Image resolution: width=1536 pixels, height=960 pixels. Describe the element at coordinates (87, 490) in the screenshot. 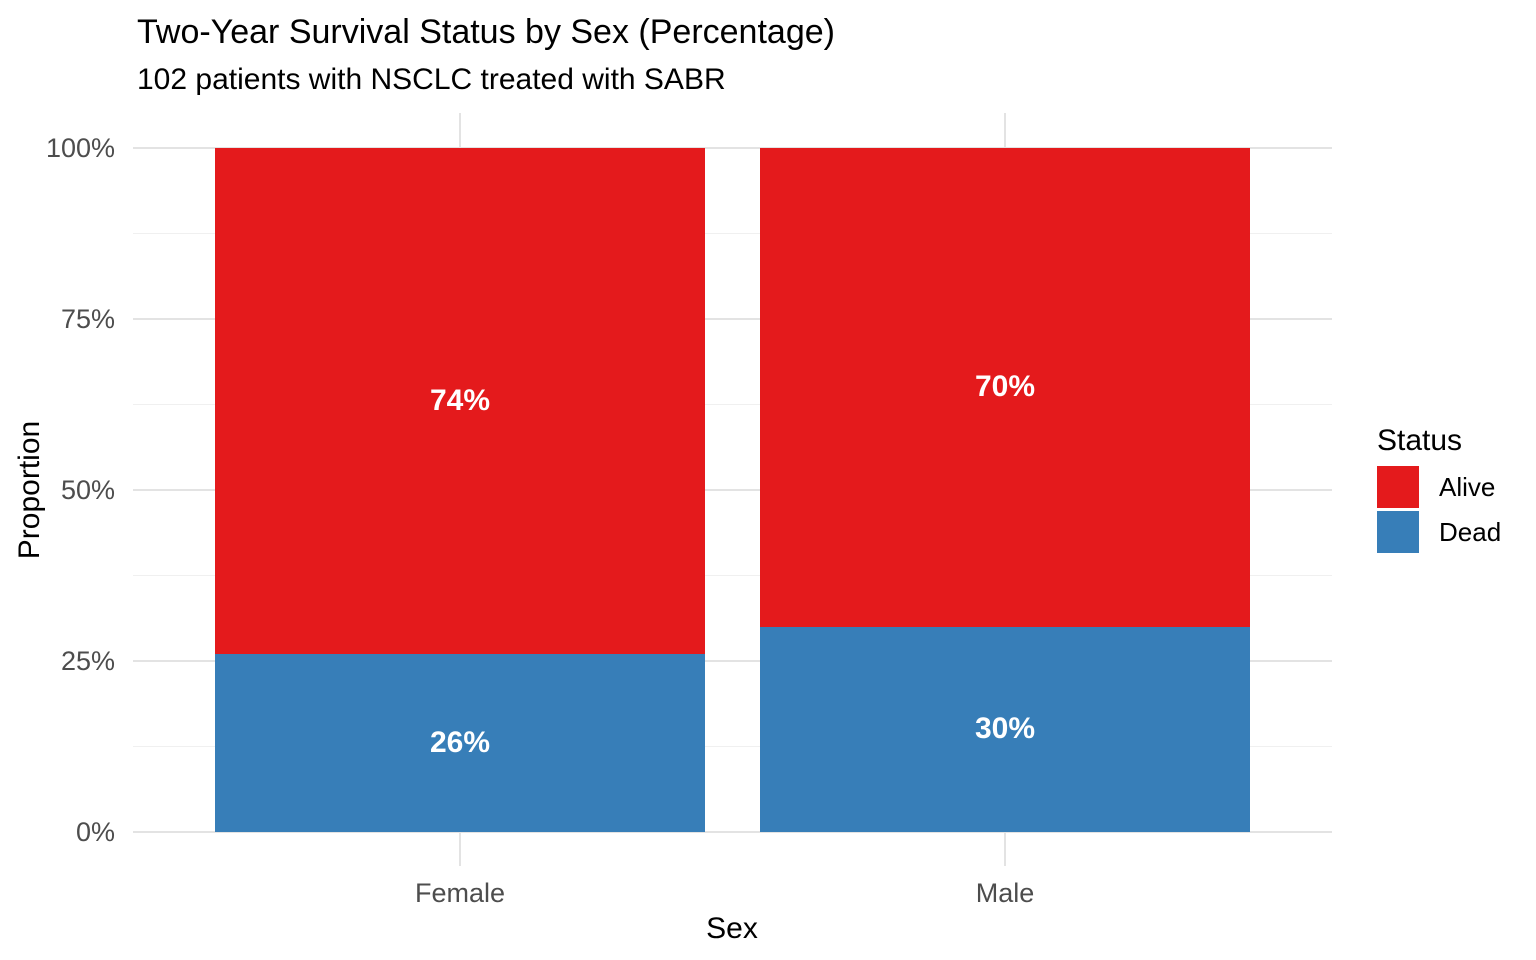

I see `y-tick-label: 50%` at that location.